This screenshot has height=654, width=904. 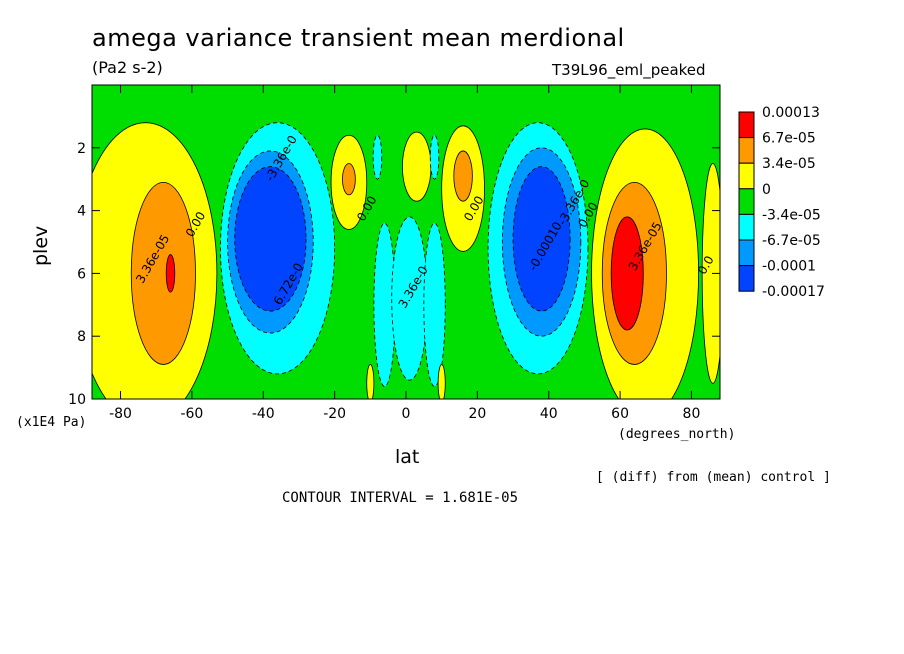 What do you see at coordinates (263, 414) in the screenshot?
I see `x-tick-label: -40` at bounding box center [263, 414].